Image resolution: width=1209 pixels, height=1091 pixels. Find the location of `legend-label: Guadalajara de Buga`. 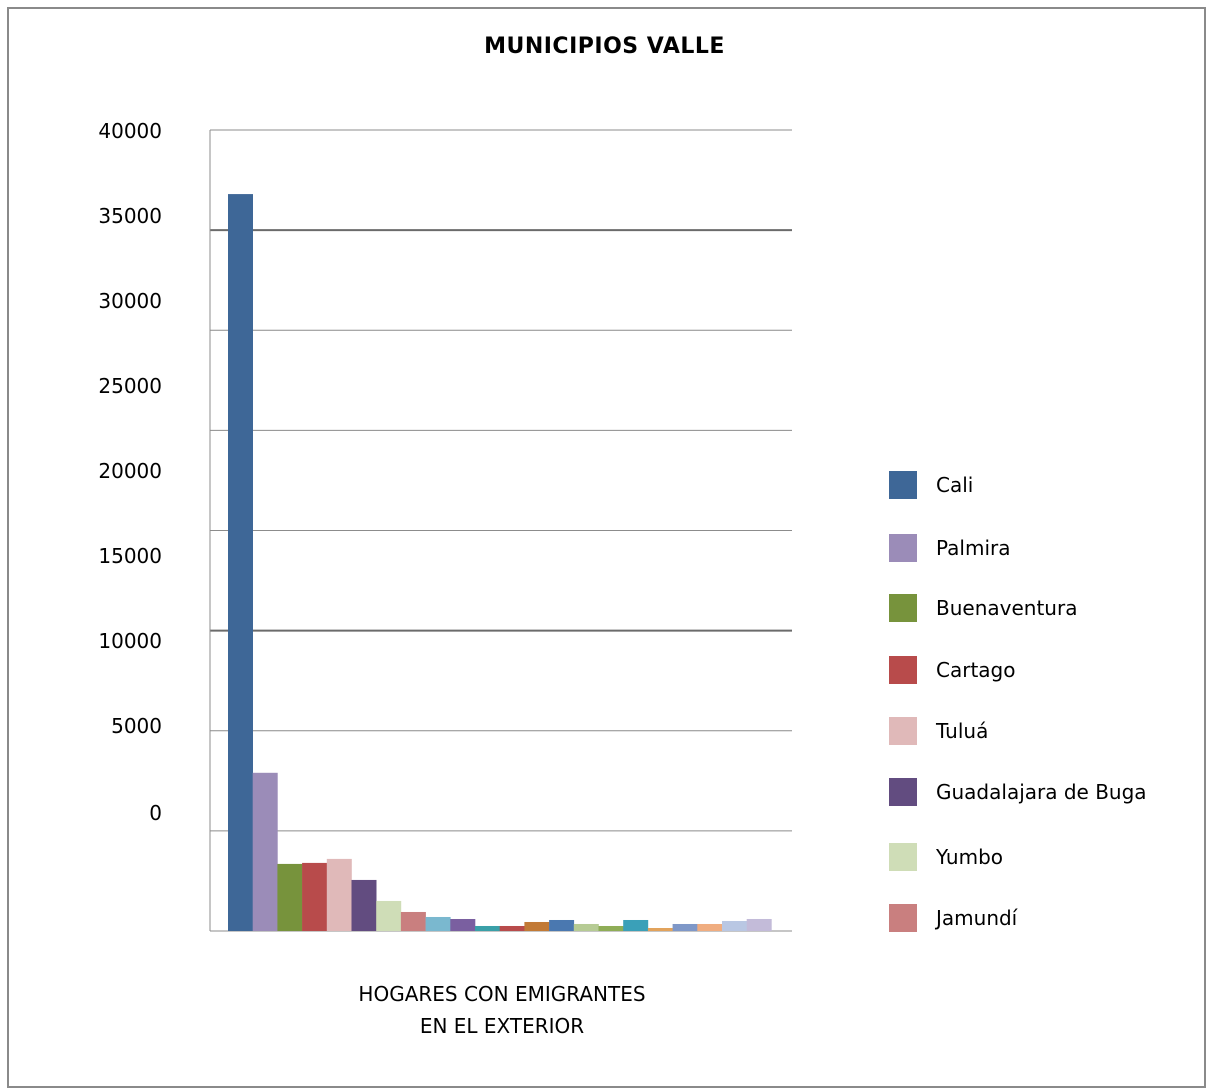

legend-label: Guadalajara de Buga is located at coordinates (1041, 792).